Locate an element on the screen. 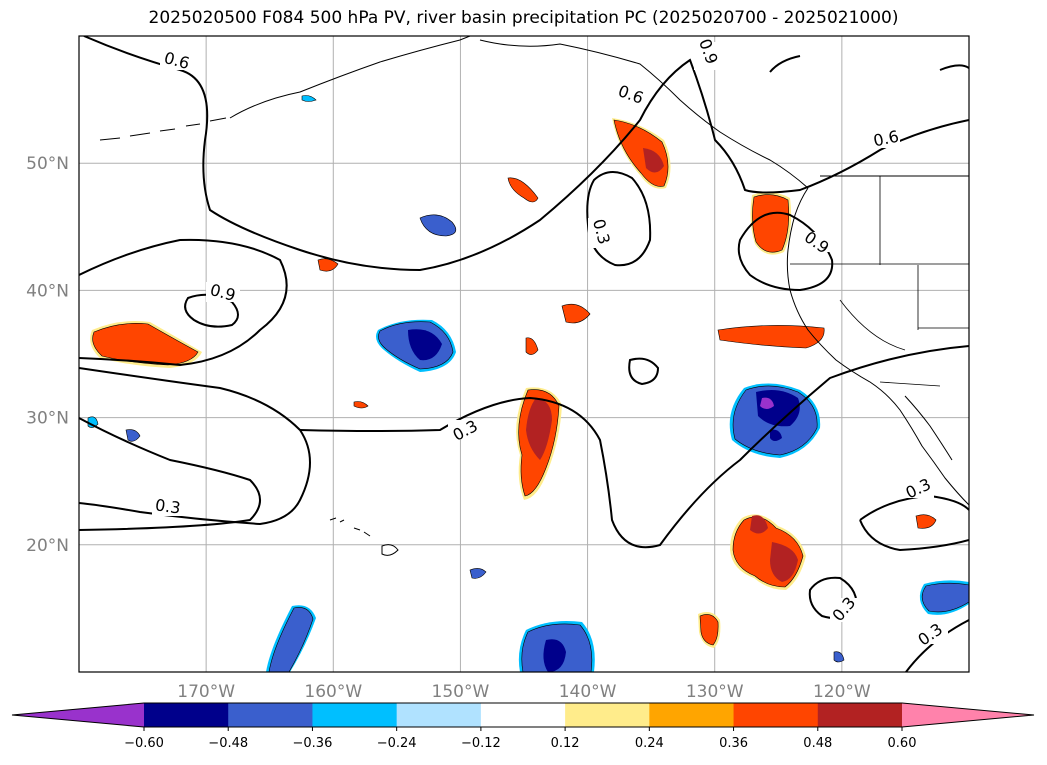 Image resolution: width=1047 pixels, height=765 pixels. colorbar-label: 0.24 is located at coordinates (649, 743).